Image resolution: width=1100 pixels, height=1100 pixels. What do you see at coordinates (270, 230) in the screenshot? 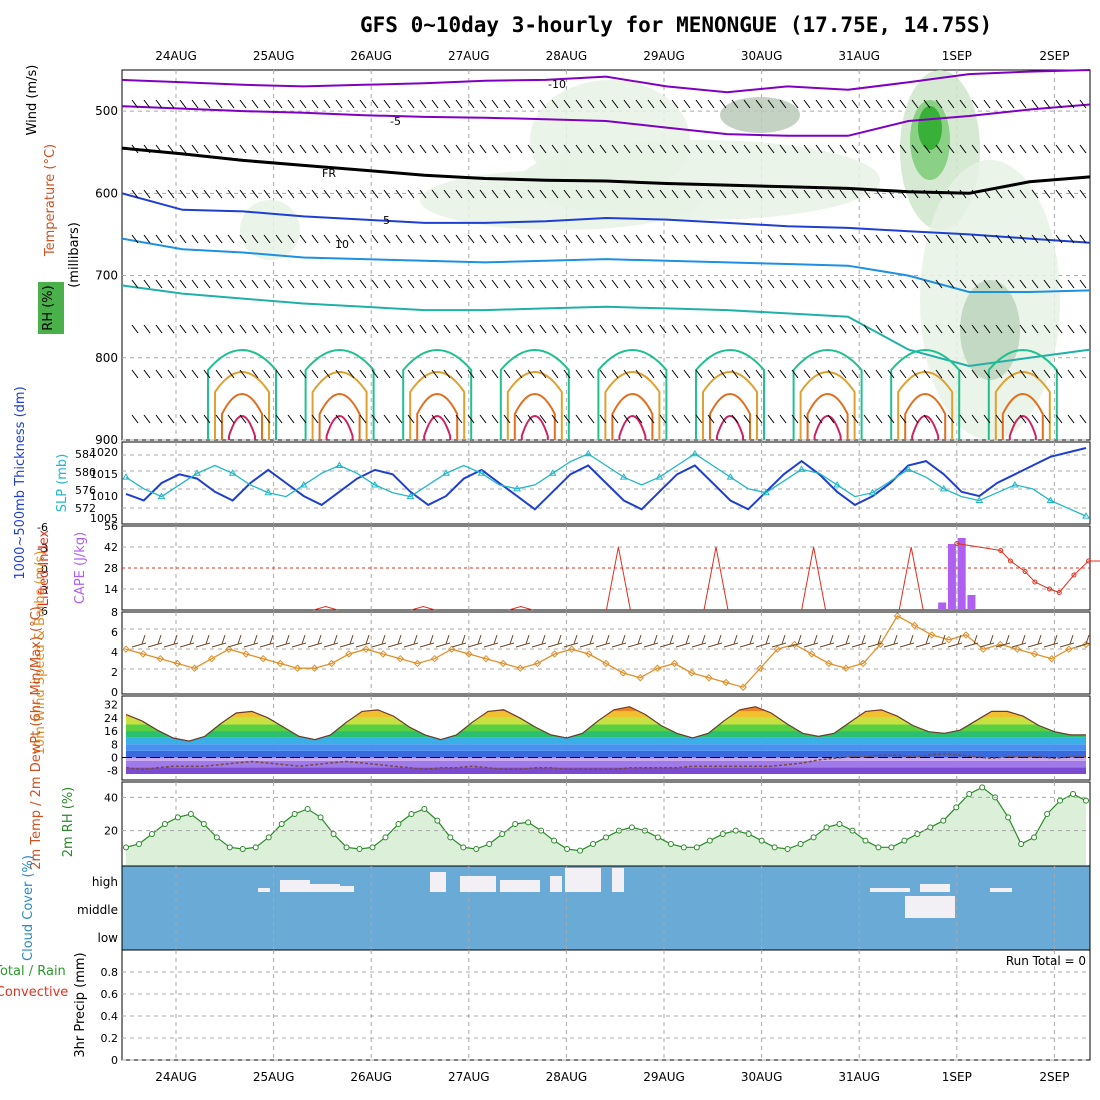
I see `rh-shading` at bounding box center [270, 230].